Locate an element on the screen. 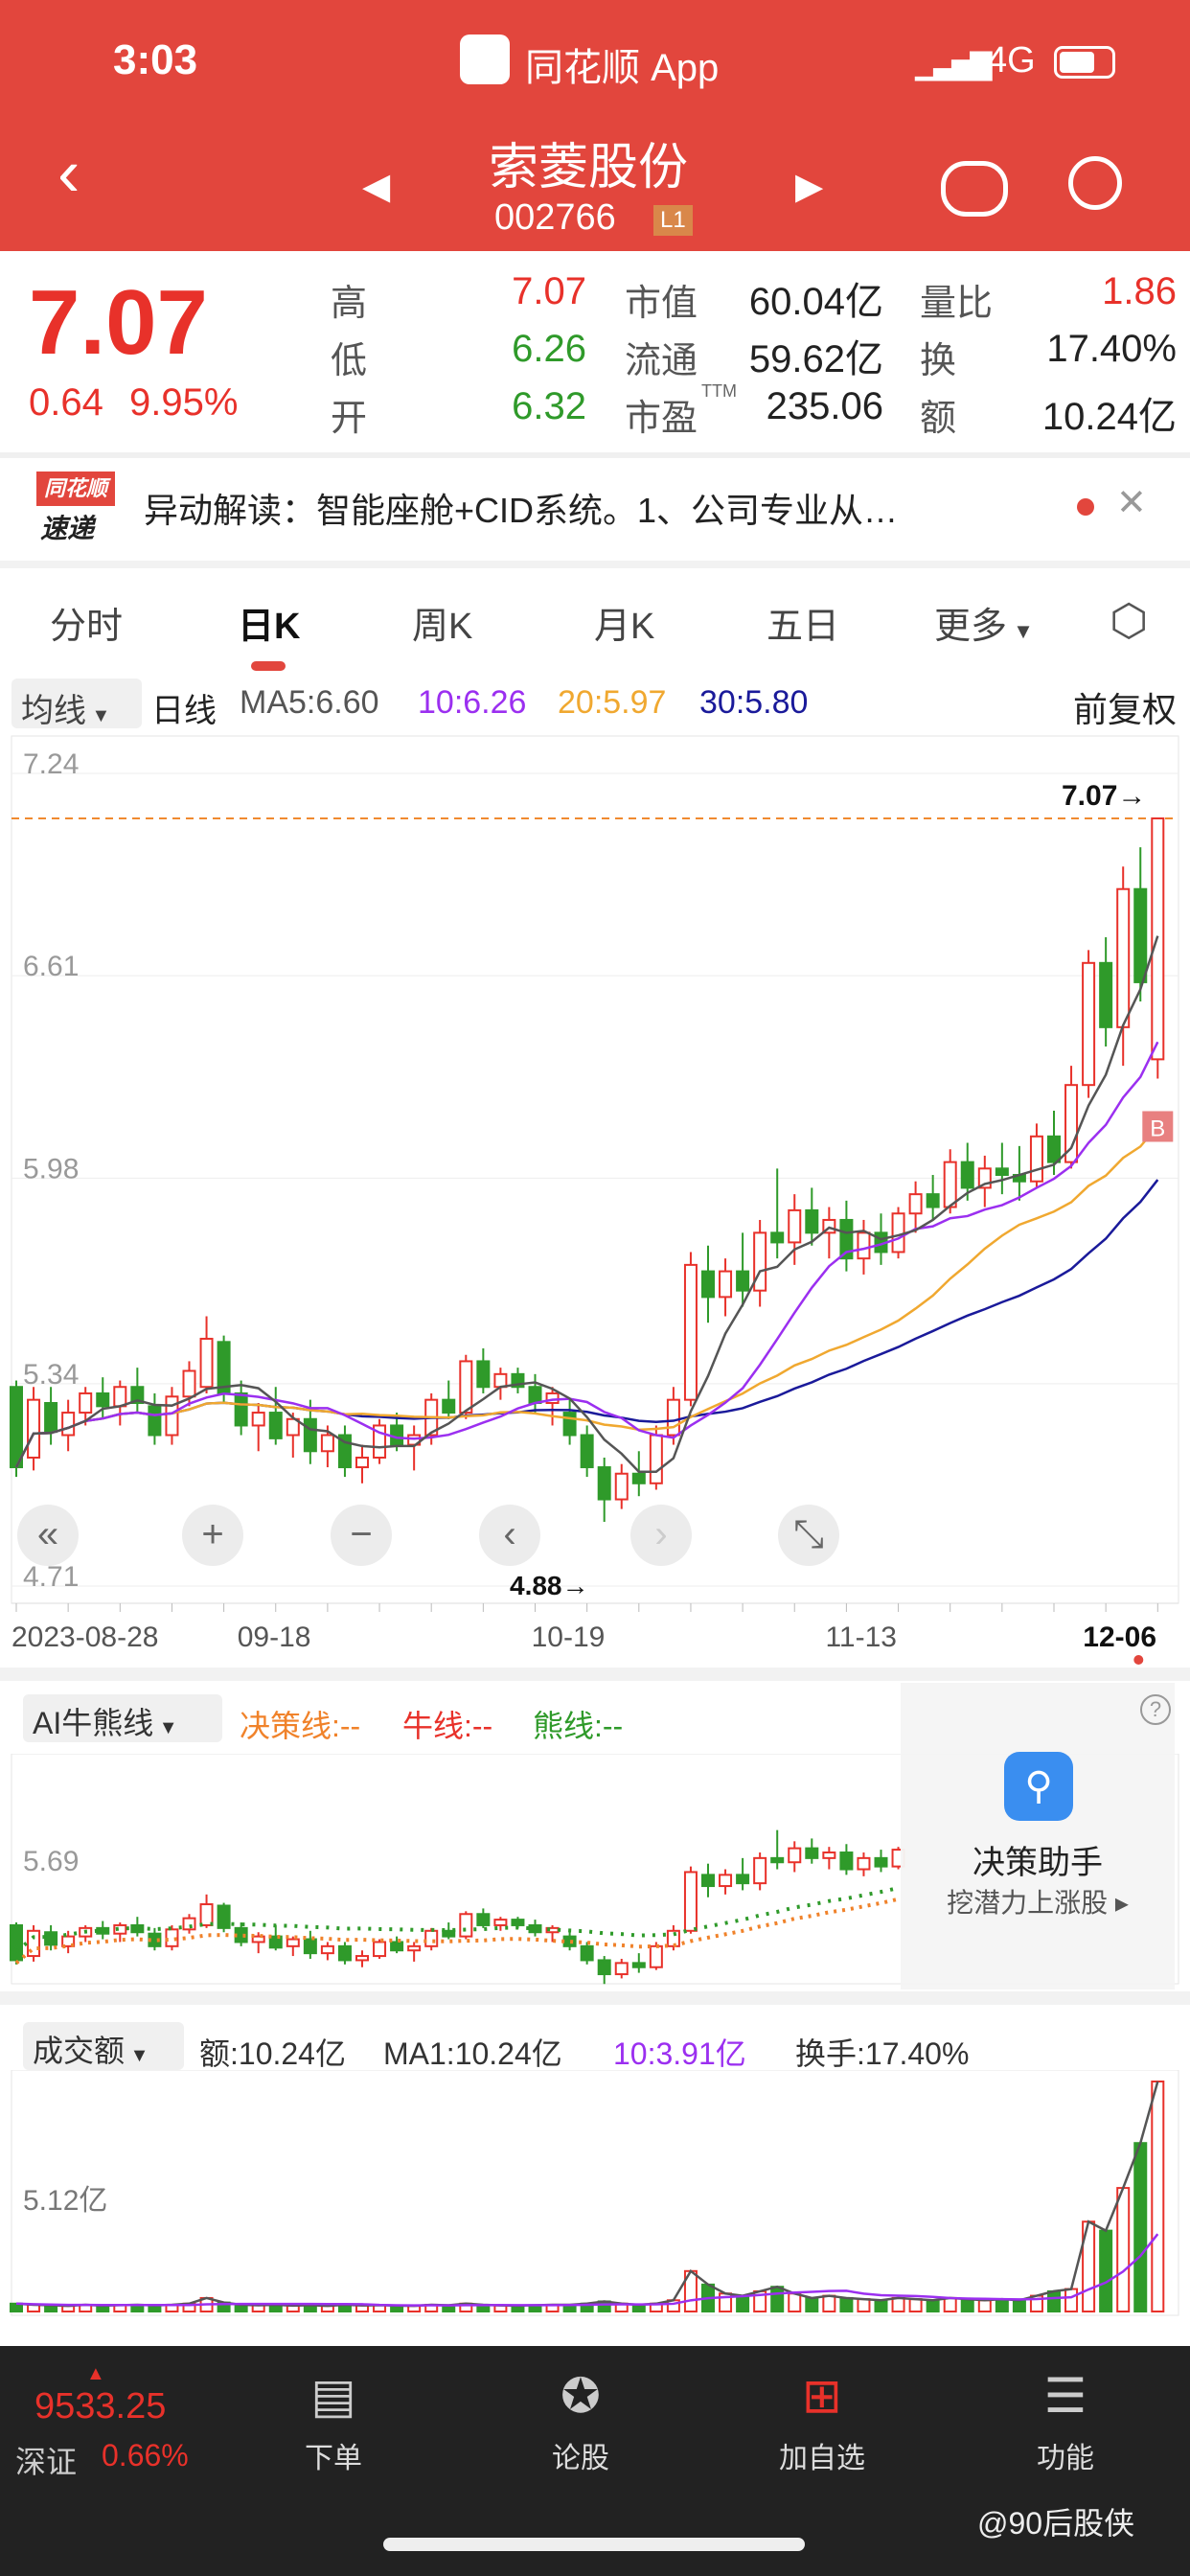  volume-indicator-selector: 成交额 ▼ is located at coordinates (103, 2046).